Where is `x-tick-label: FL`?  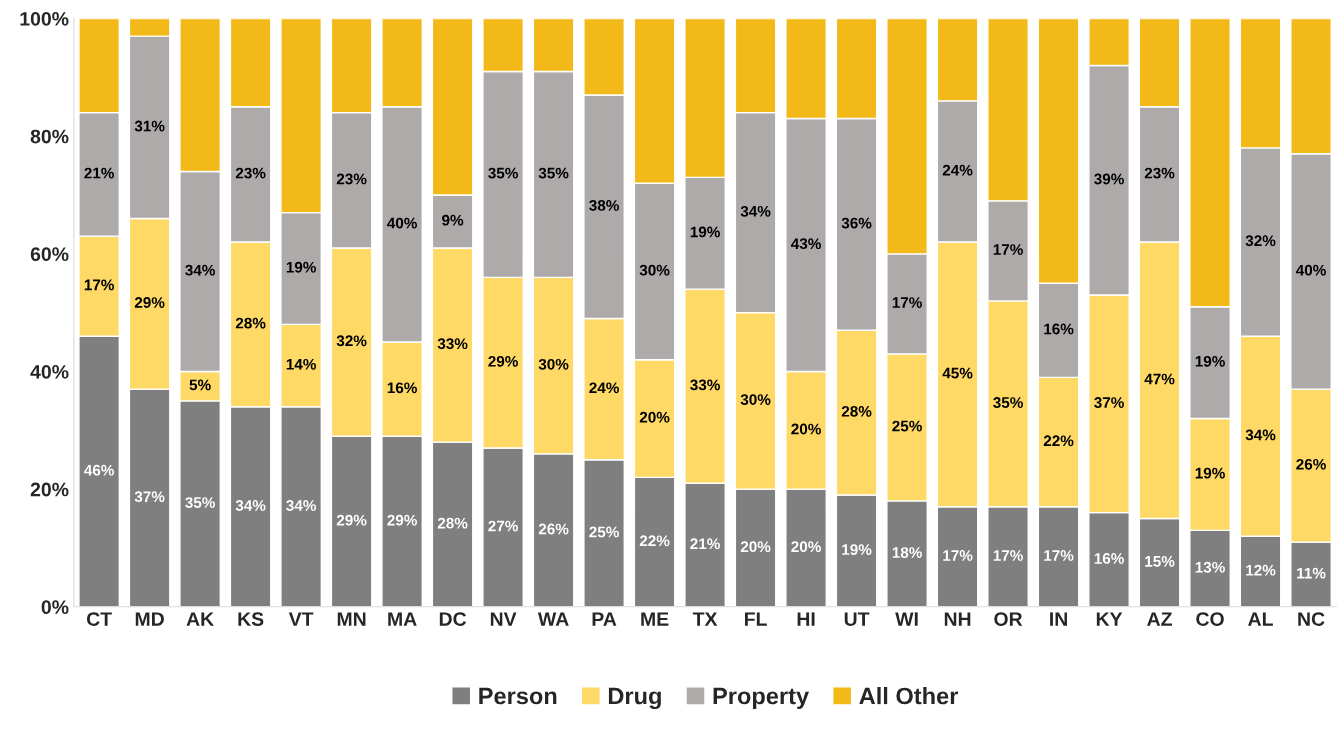 x-tick-label: FL is located at coordinates (756, 619).